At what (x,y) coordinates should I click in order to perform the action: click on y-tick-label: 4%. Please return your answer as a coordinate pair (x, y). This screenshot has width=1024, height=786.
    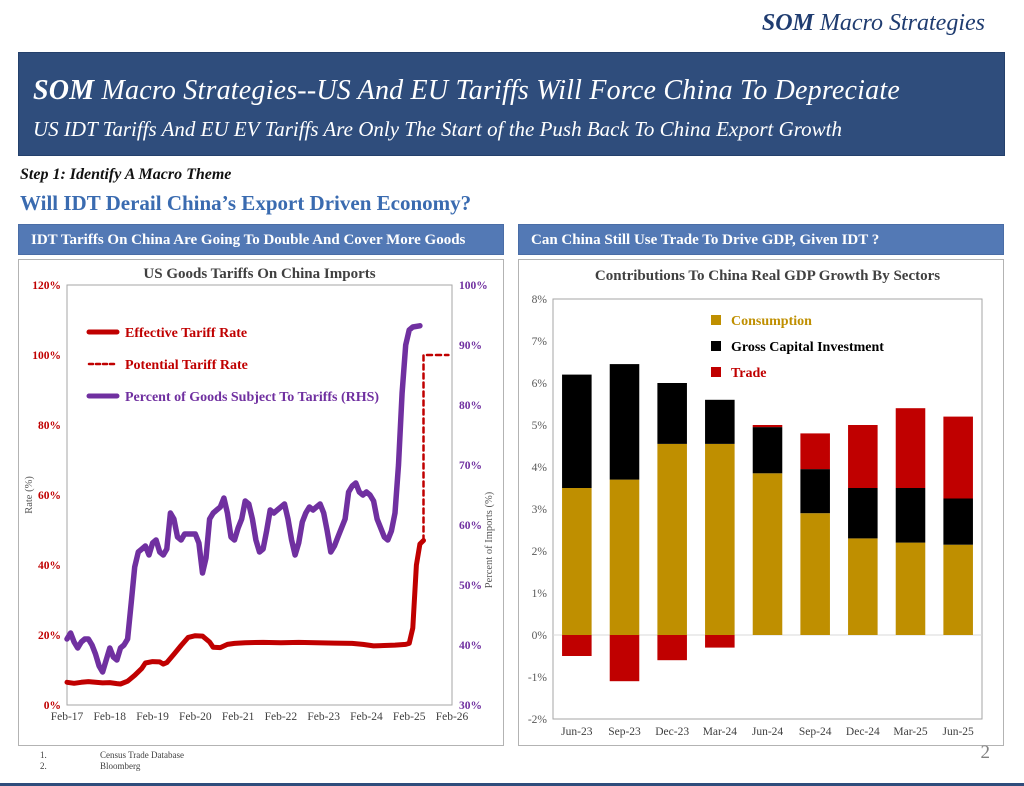
    Looking at the image, I should click on (540, 468).